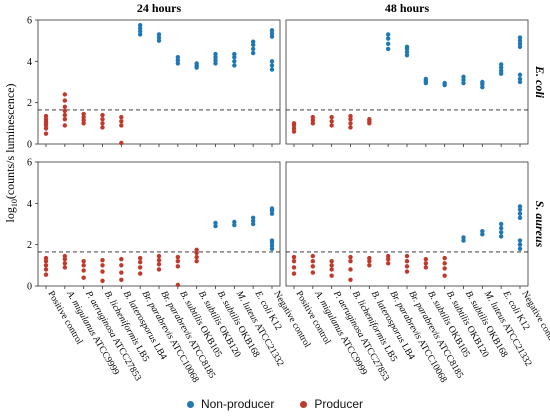 The image size is (550, 416). I want to click on panel-frame, so click(407, 82).